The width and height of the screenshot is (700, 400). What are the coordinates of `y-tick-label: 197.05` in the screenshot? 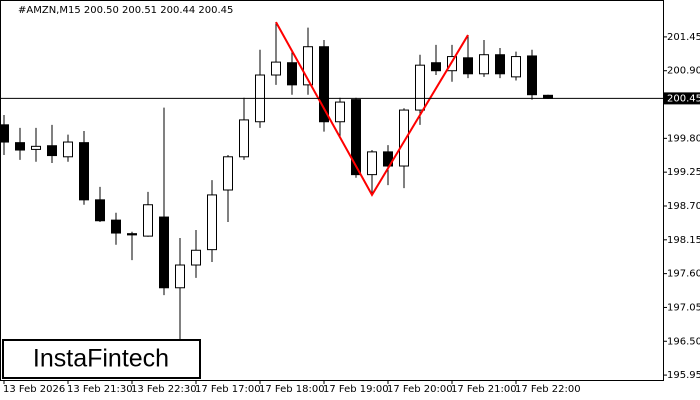 It's located at (683, 307).